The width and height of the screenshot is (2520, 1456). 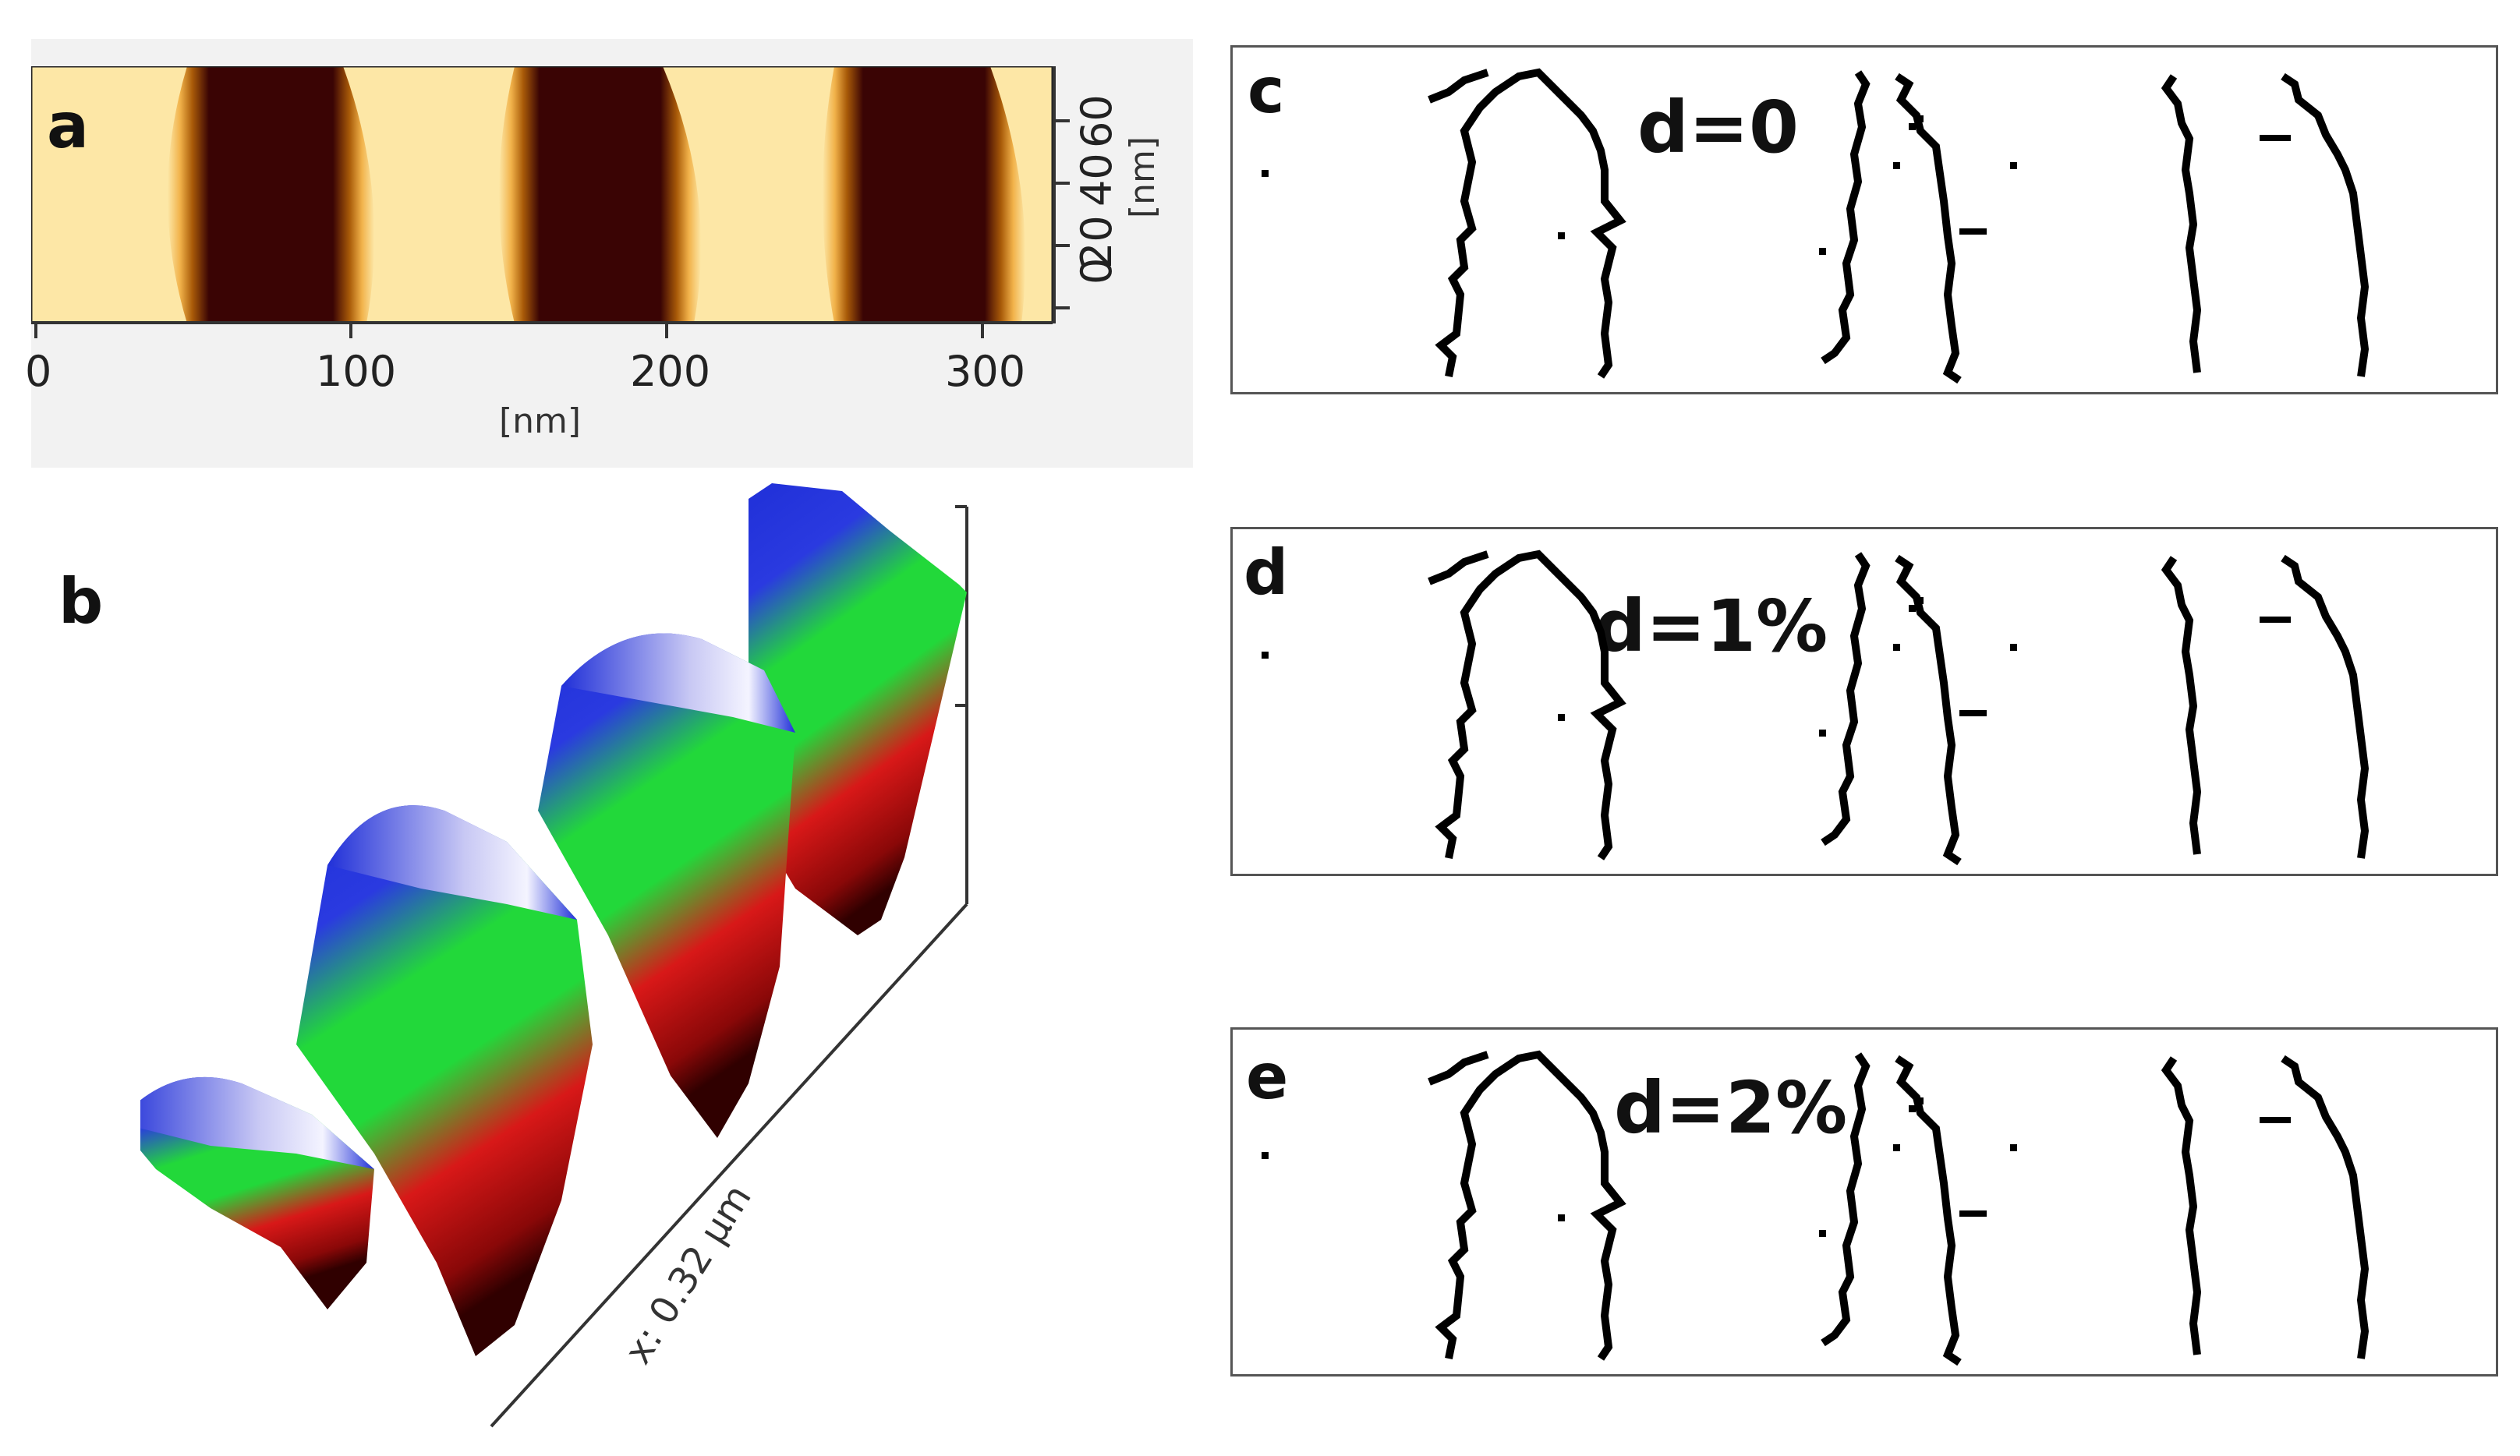 I want to click on panel-d-d-label: d=1%, so click(x=1711, y=626).